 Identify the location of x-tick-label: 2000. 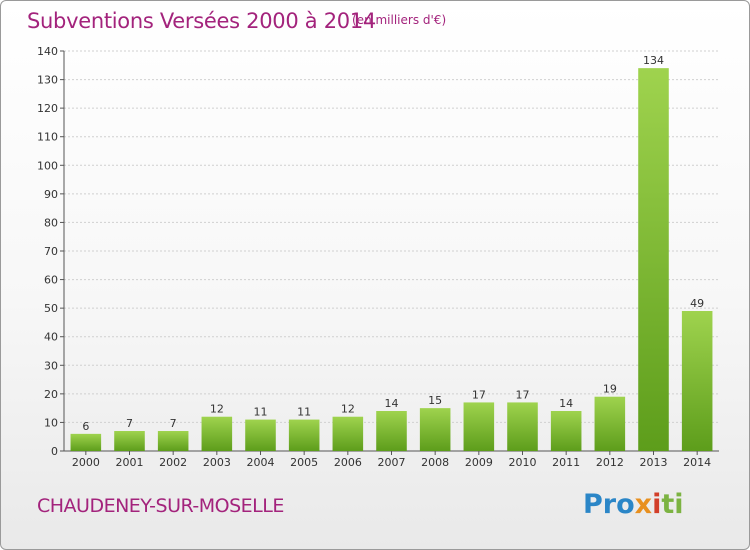
(86, 462).